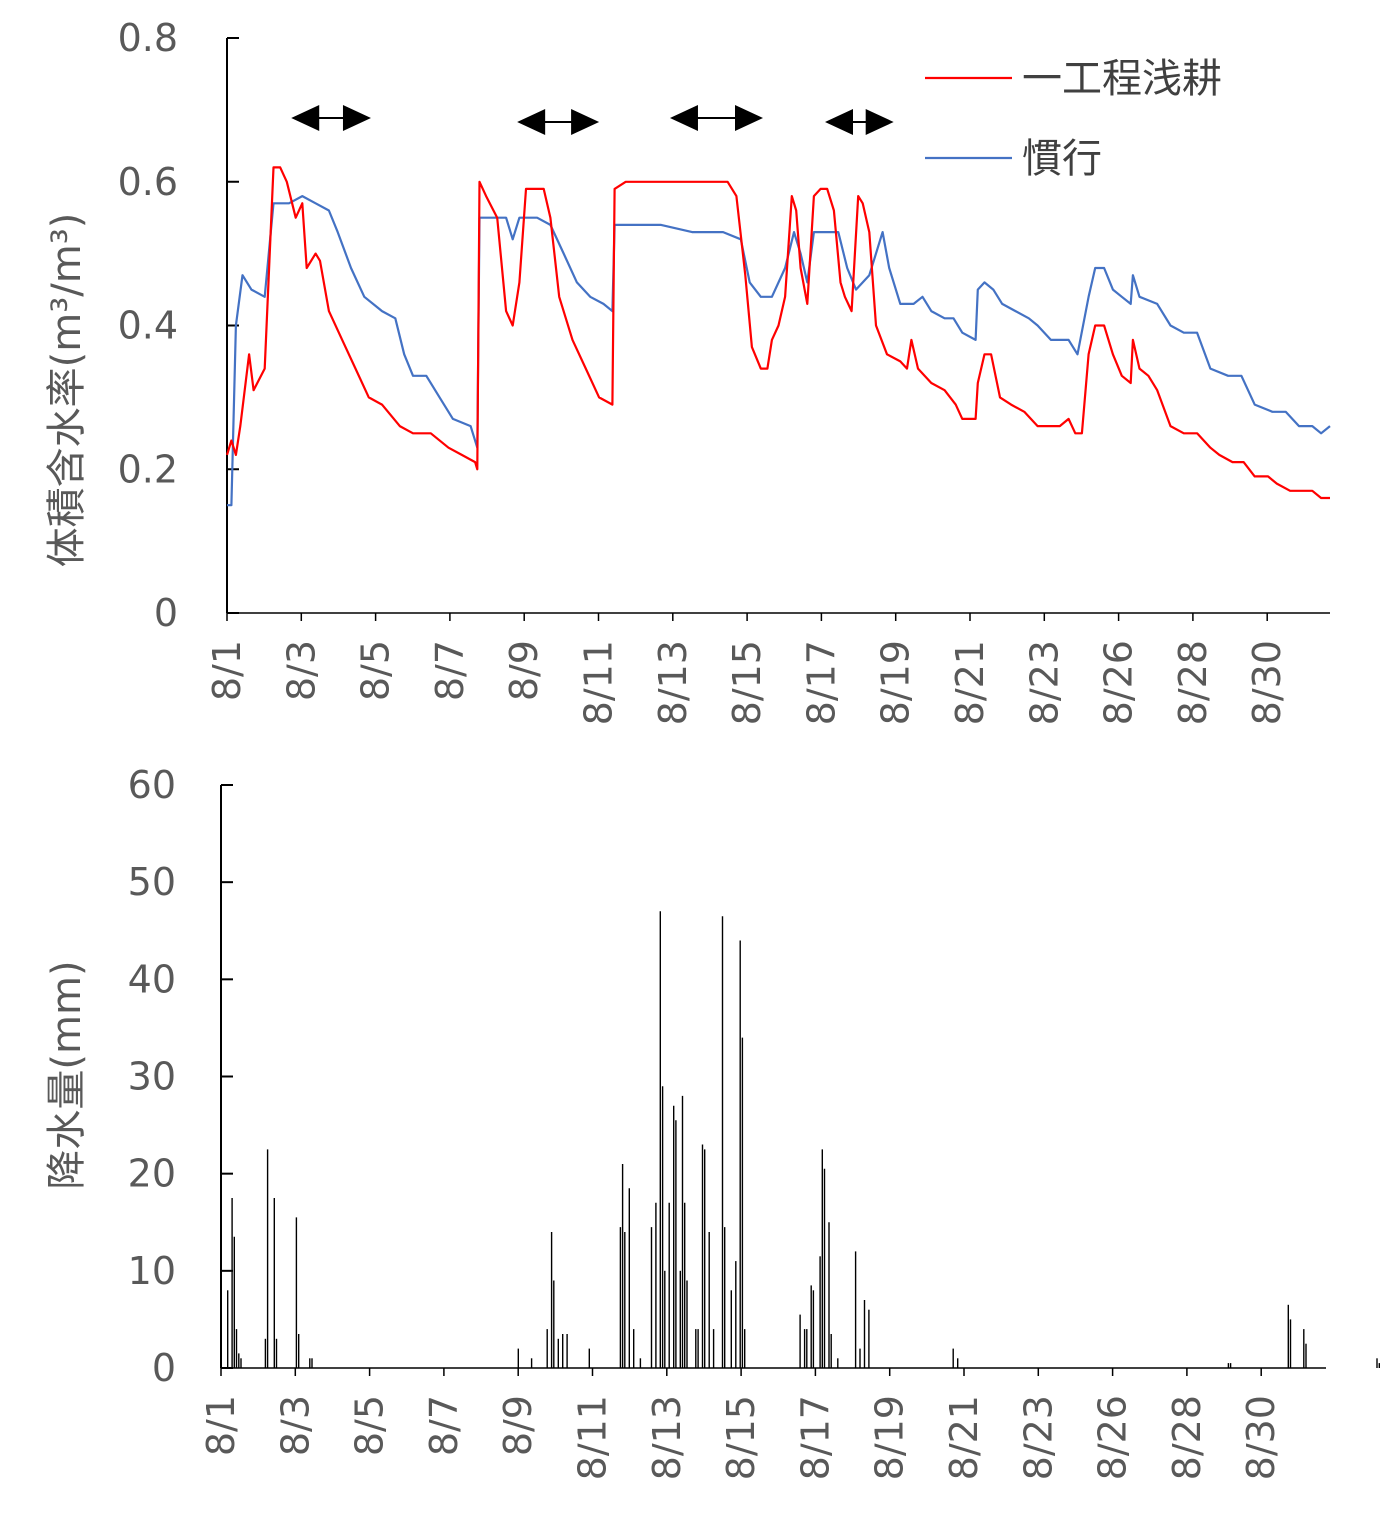 The height and width of the screenshot is (1529, 1389). Describe the element at coordinates (152, 1174) in the screenshot. I see `y-tick-label: 20` at that location.